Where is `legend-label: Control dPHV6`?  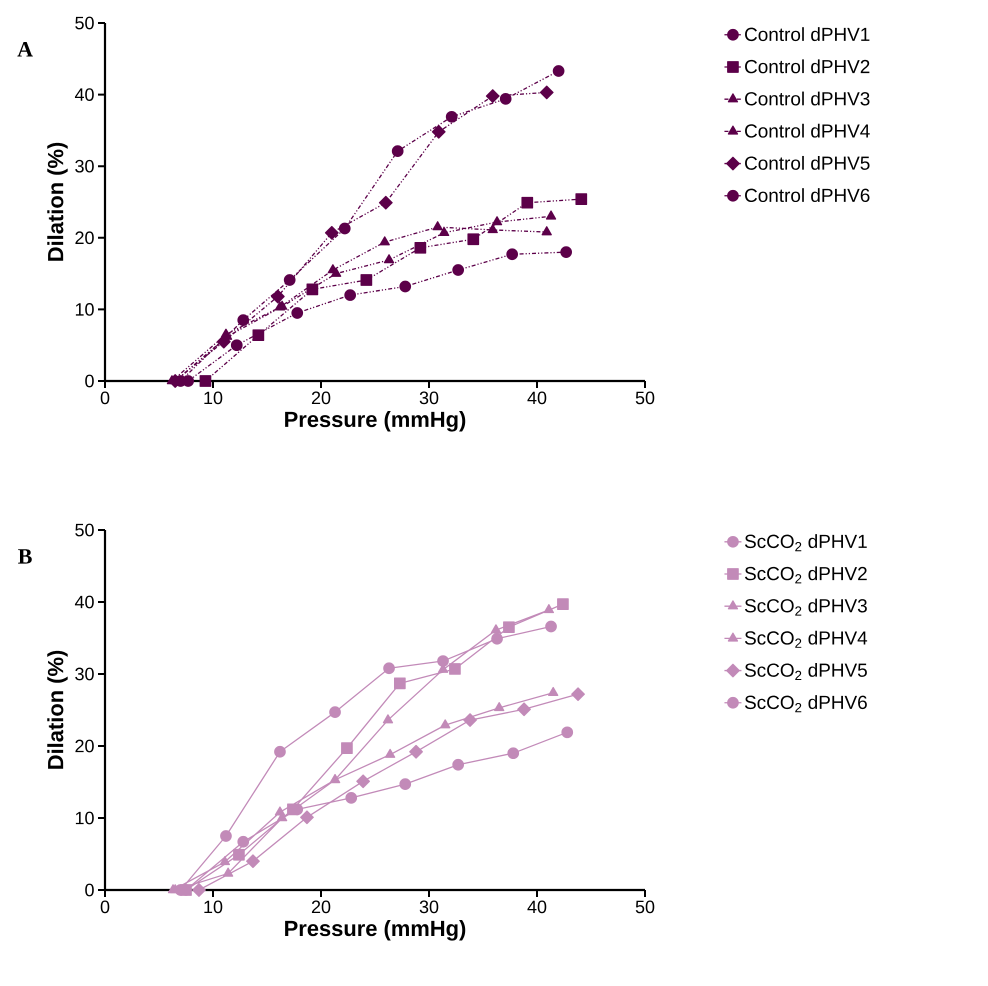 legend-label: Control dPHV6 is located at coordinates (807, 195).